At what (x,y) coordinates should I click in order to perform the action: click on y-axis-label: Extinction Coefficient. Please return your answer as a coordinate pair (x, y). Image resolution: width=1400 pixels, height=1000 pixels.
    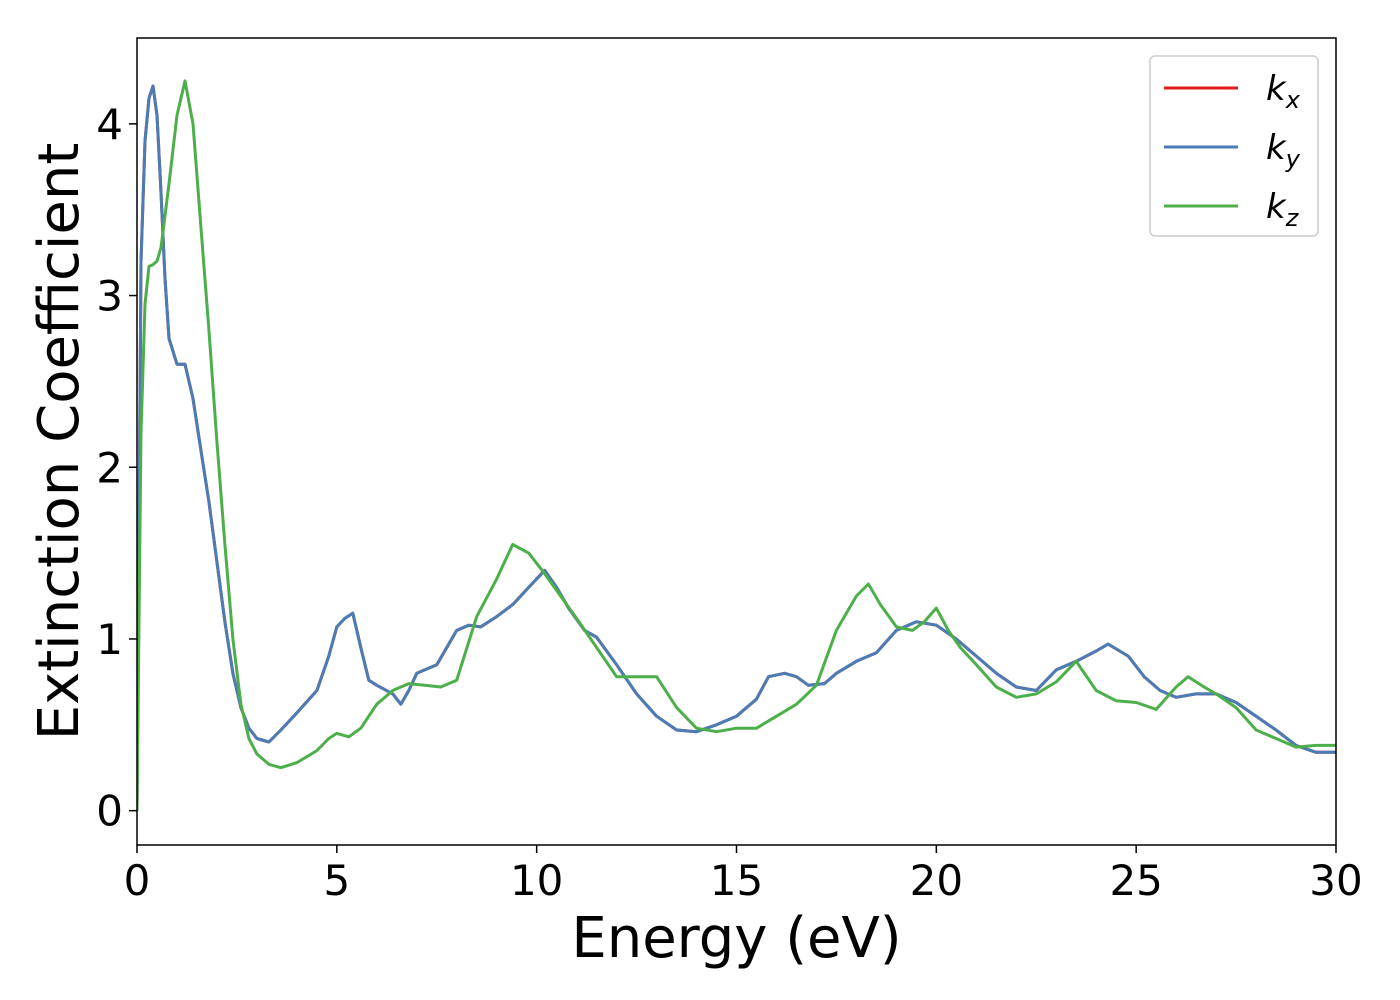
    Looking at the image, I should click on (59, 442).